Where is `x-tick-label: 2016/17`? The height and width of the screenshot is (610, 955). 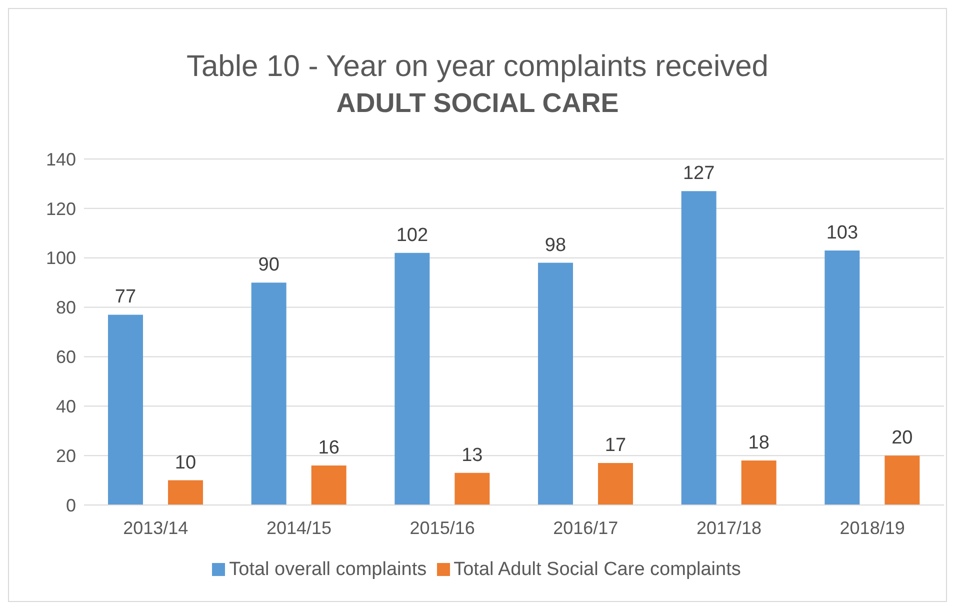
x-tick-label: 2016/17 is located at coordinates (585, 528).